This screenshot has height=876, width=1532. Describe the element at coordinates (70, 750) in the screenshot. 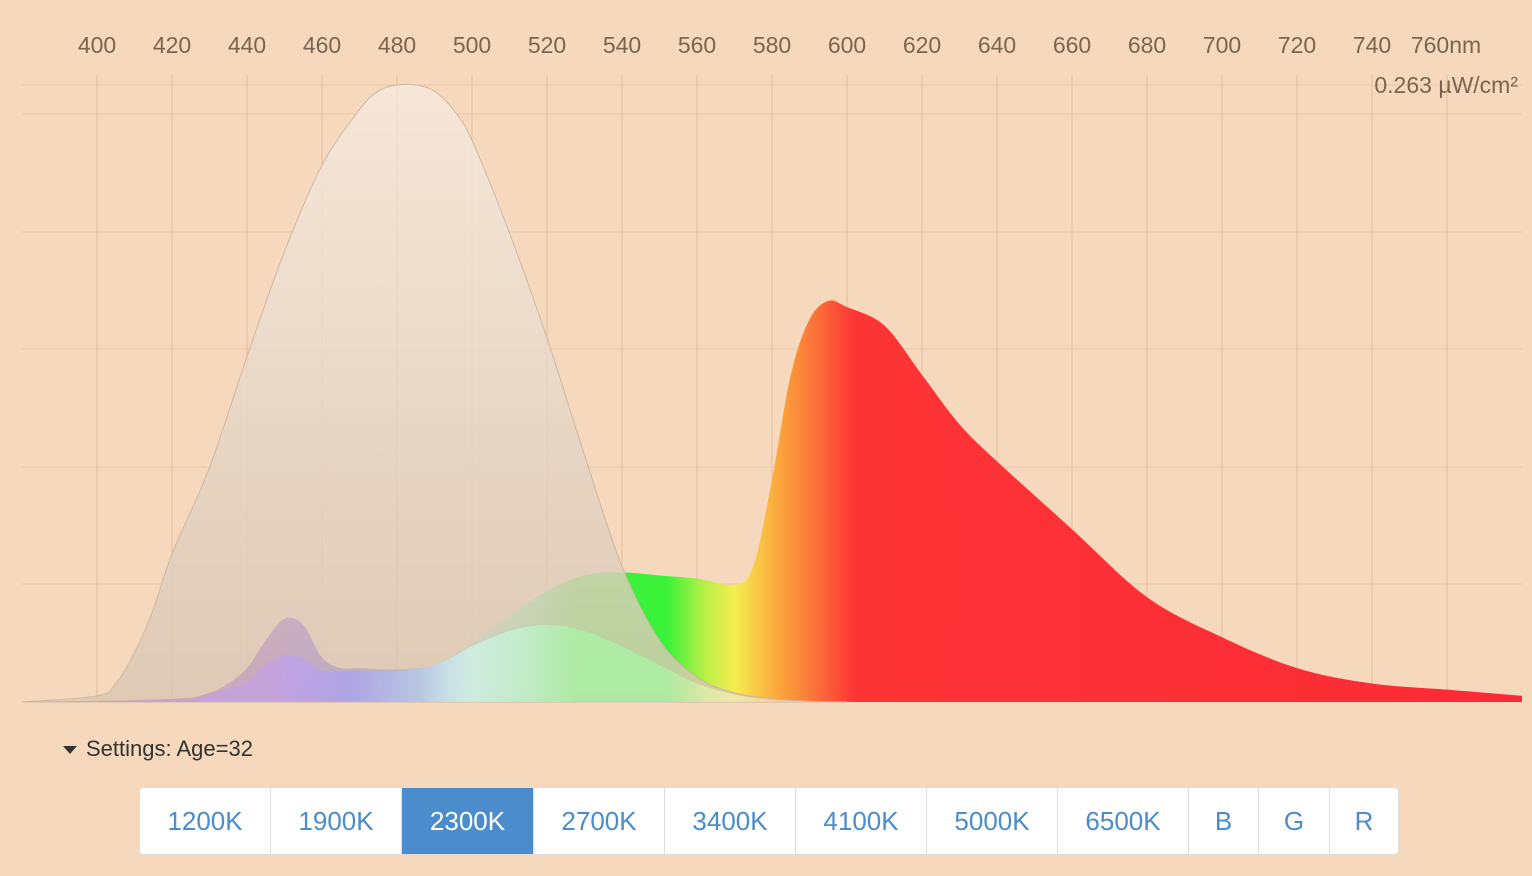

I see `caret-down-icon` at that location.